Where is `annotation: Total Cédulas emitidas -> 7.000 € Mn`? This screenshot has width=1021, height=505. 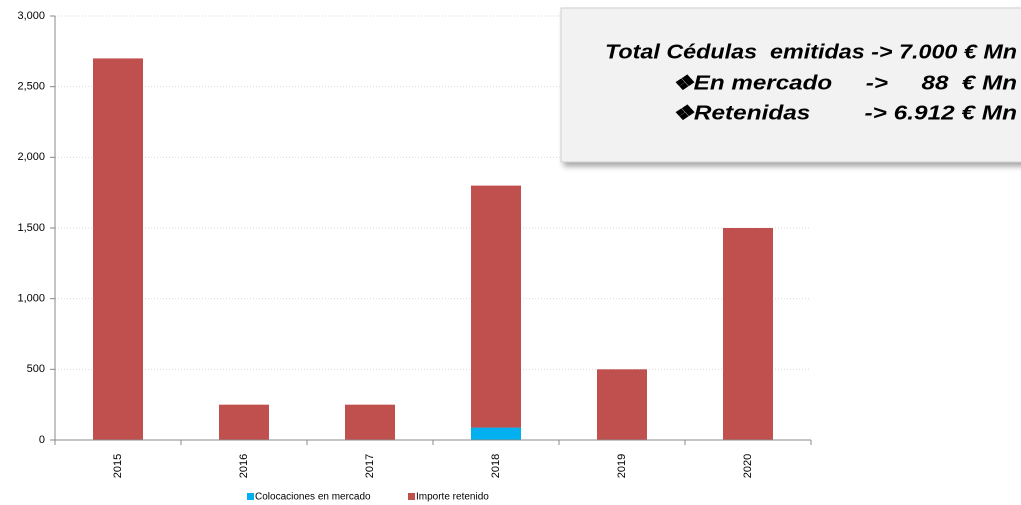 annotation: Total Cédulas emitidas -> 7.000 € Mn is located at coordinates (811, 52).